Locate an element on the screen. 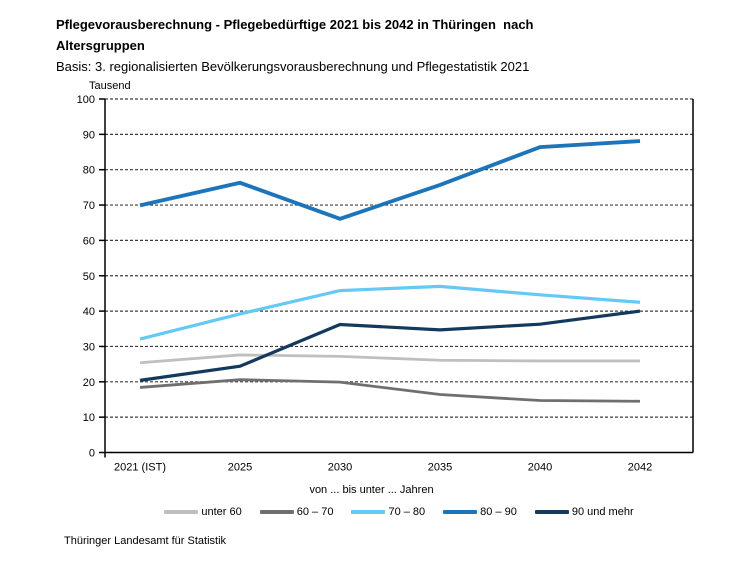 The width and height of the screenshot is (743, 571). y-axis-unit-label: Tausend is located at coordinates (110, 86).